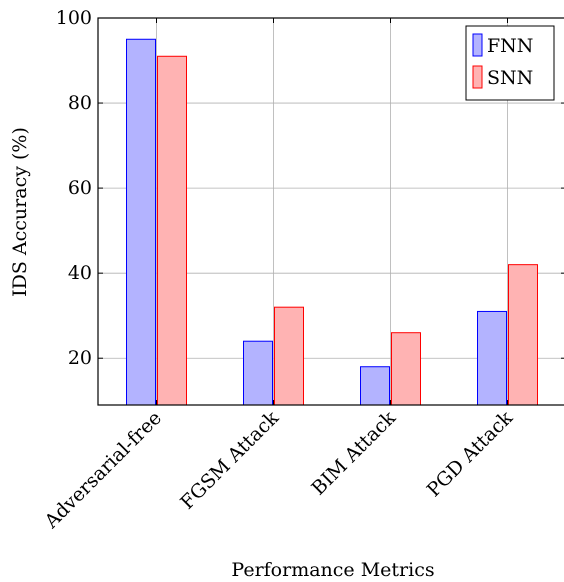  I want to click on y-tick-label: 40, so click(80, 273).